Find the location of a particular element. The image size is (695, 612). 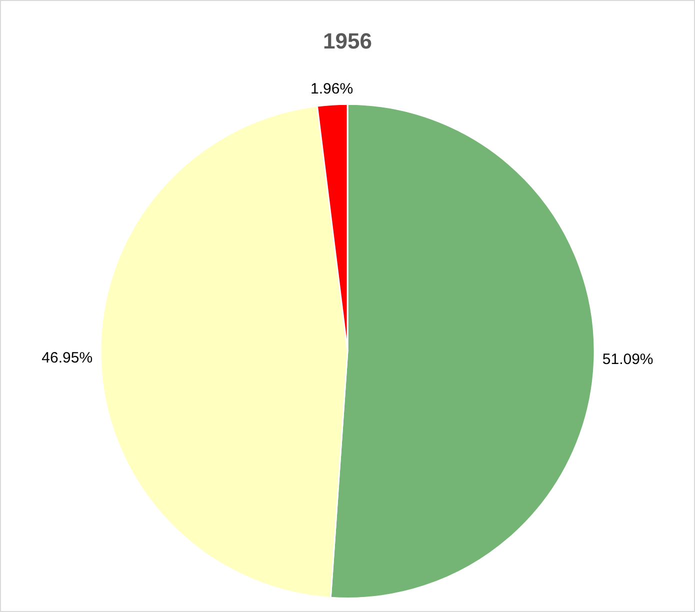

data-label: 51.09% is located at coordinates (628, 359).